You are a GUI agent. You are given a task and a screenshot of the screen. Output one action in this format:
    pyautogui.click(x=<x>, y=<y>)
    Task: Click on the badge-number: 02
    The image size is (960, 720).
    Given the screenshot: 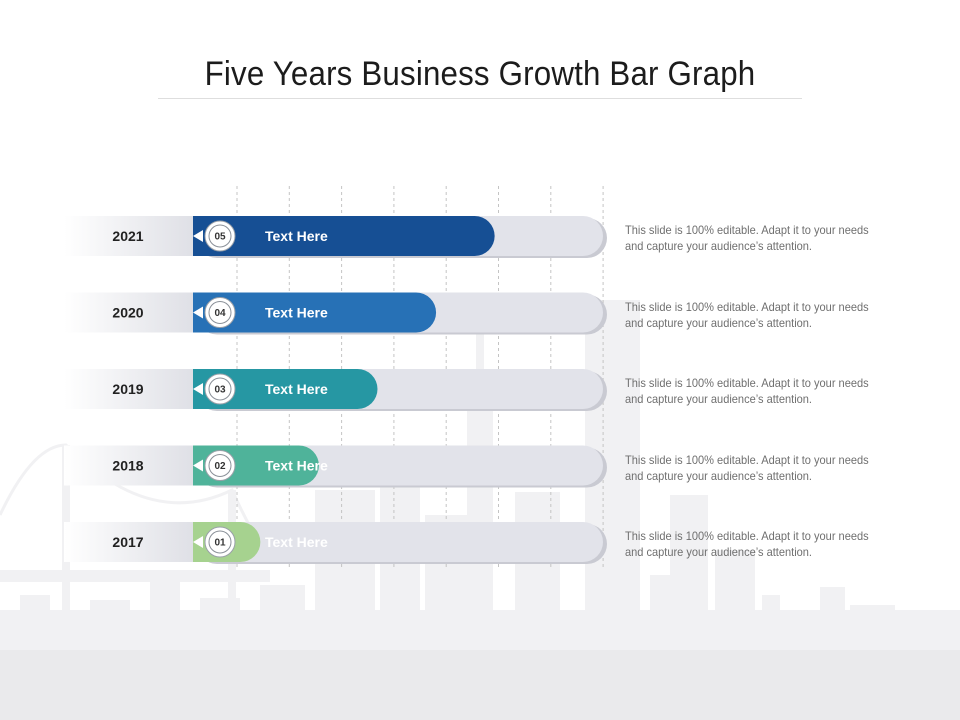 What is the action you would take?
    pyautogui.click(x=220, y=466)
    